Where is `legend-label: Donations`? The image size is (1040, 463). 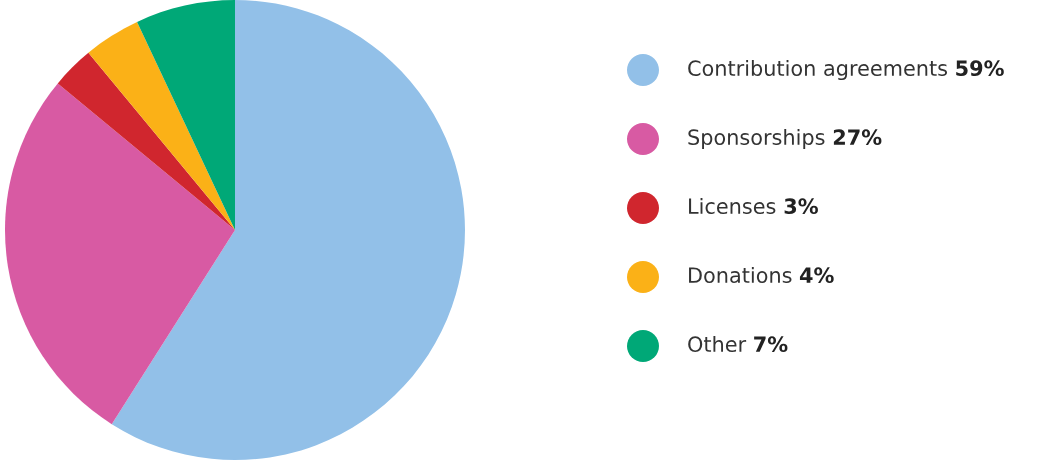
legend-label: Donations is located at coordinates (740, 275).